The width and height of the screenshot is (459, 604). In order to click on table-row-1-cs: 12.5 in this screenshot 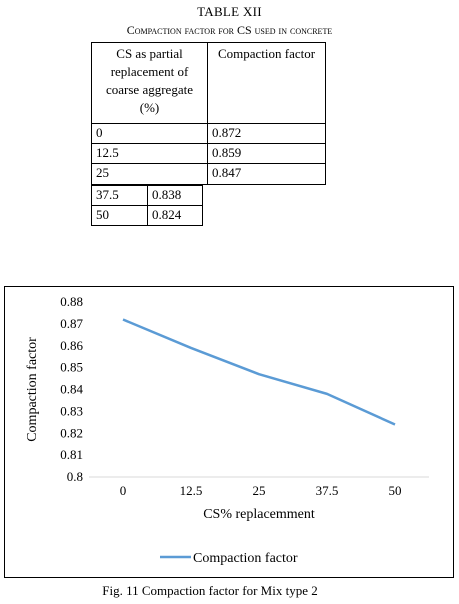, I will do `click(149, 153)`.